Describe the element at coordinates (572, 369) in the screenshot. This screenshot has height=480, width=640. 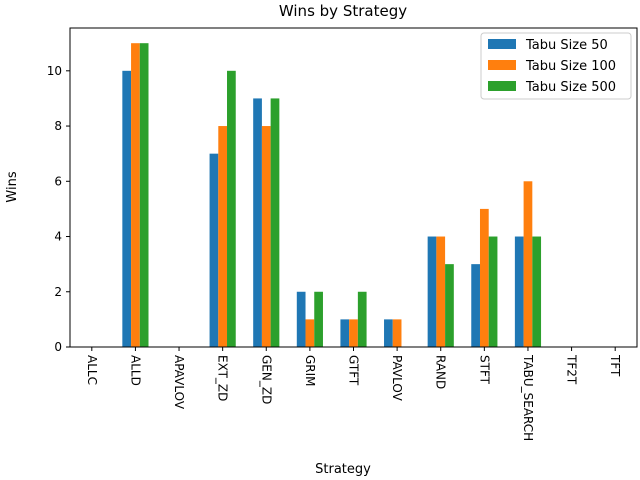
I see `x-tick-label: TF2T` at that location.